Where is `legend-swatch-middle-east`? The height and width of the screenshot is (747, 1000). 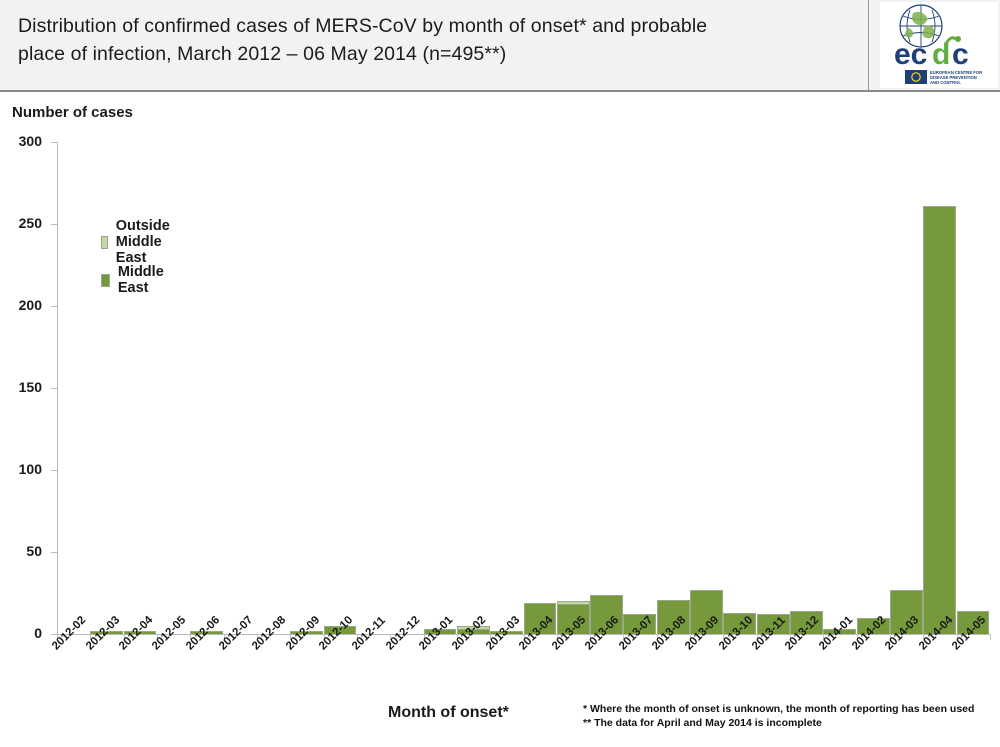 legend-swatch-middle-east is located at coordinates (105, 280).